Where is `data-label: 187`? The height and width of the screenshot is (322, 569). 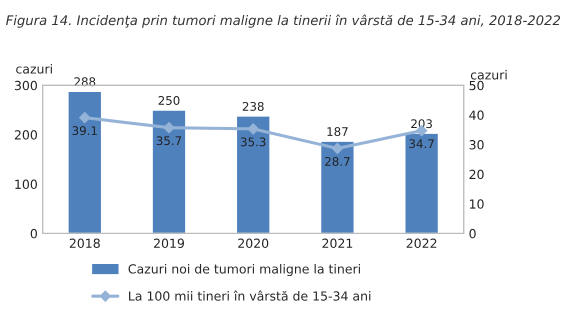 data-label: 187 is located at coordinates (337, 131).